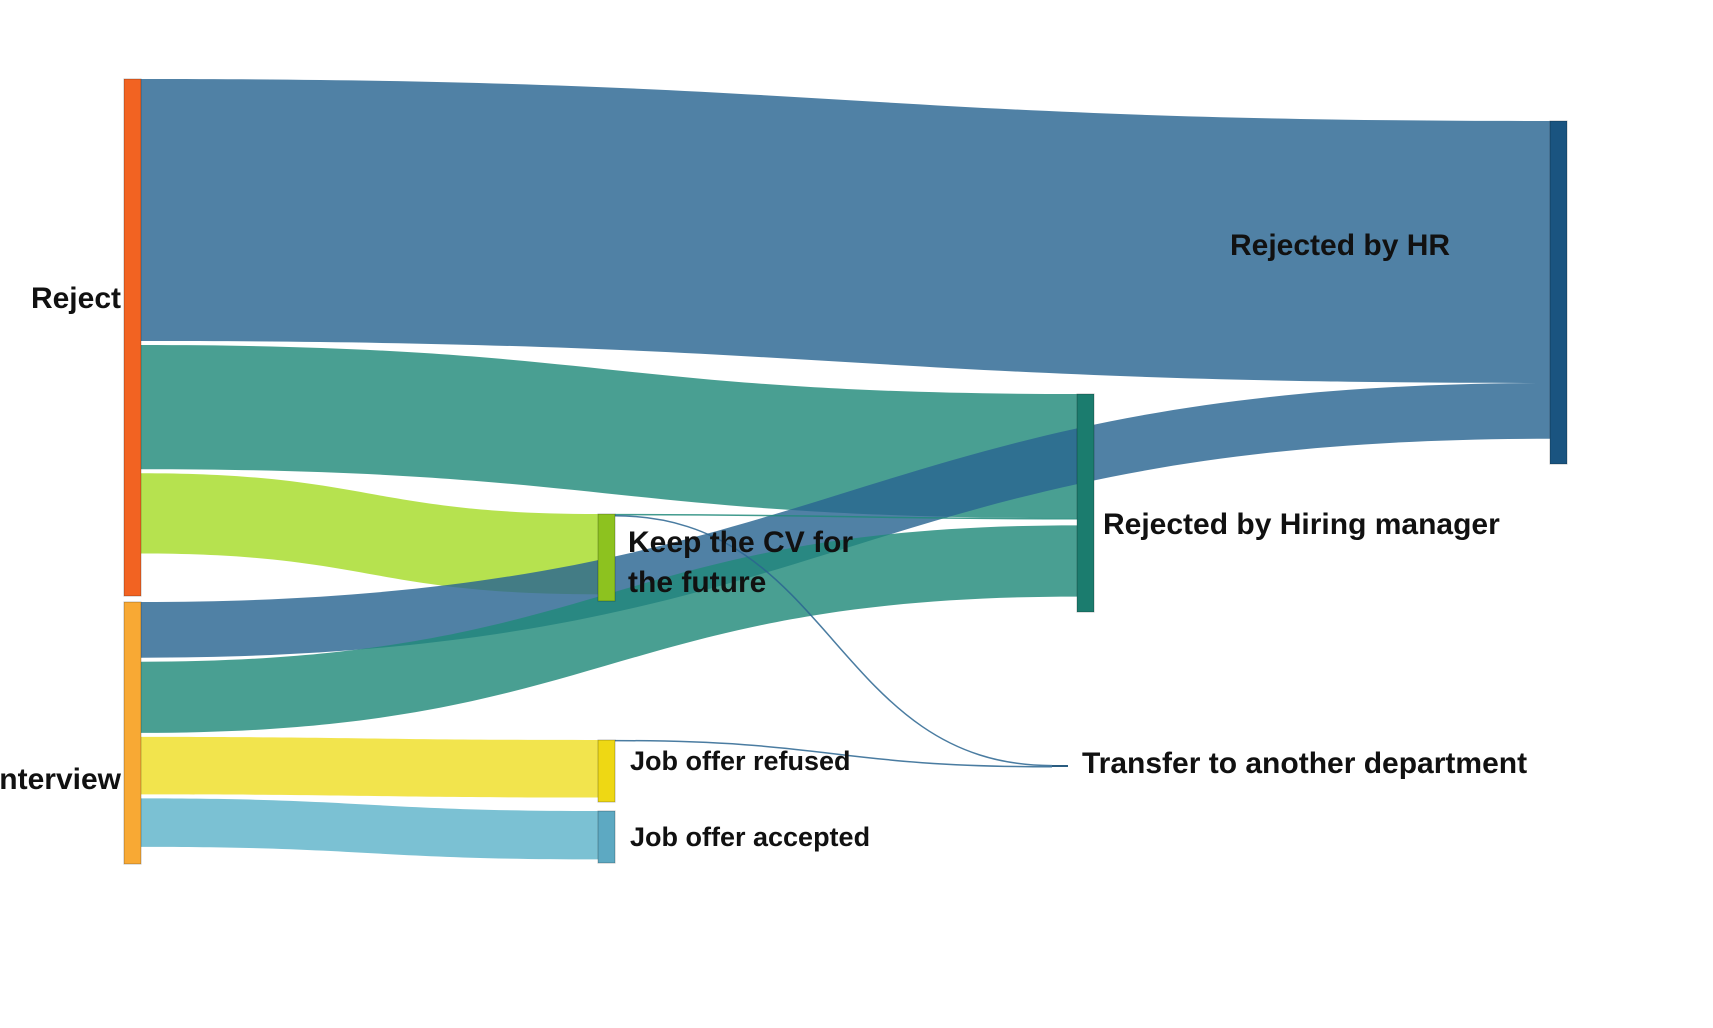  I want to click on label-line: Transfer to another department, so click(1304, 763).